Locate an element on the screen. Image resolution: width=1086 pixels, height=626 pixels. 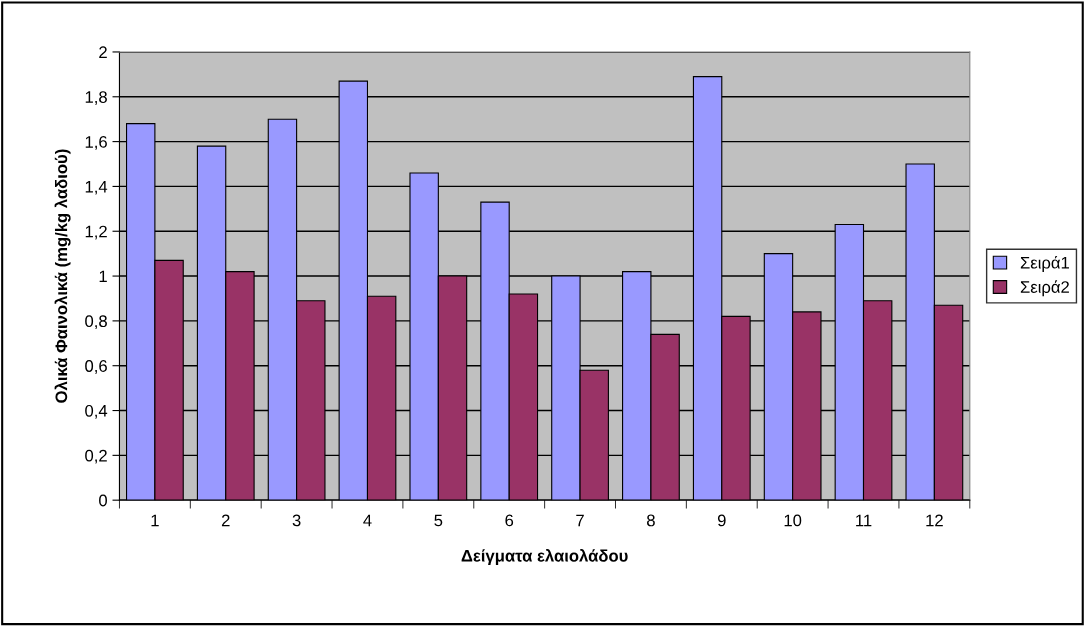
y-tick-label: 0,8 is located at coordinates (96, 322).